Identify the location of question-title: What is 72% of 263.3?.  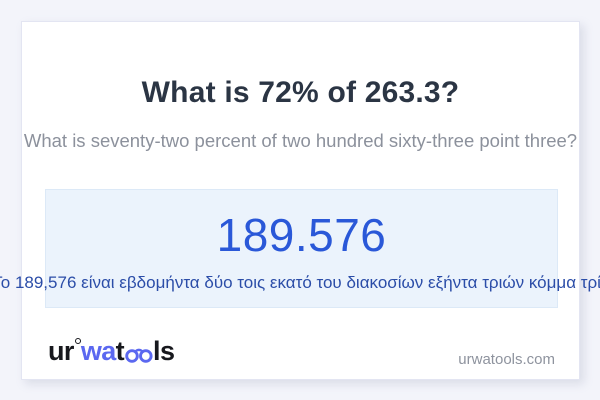
(300, 92).